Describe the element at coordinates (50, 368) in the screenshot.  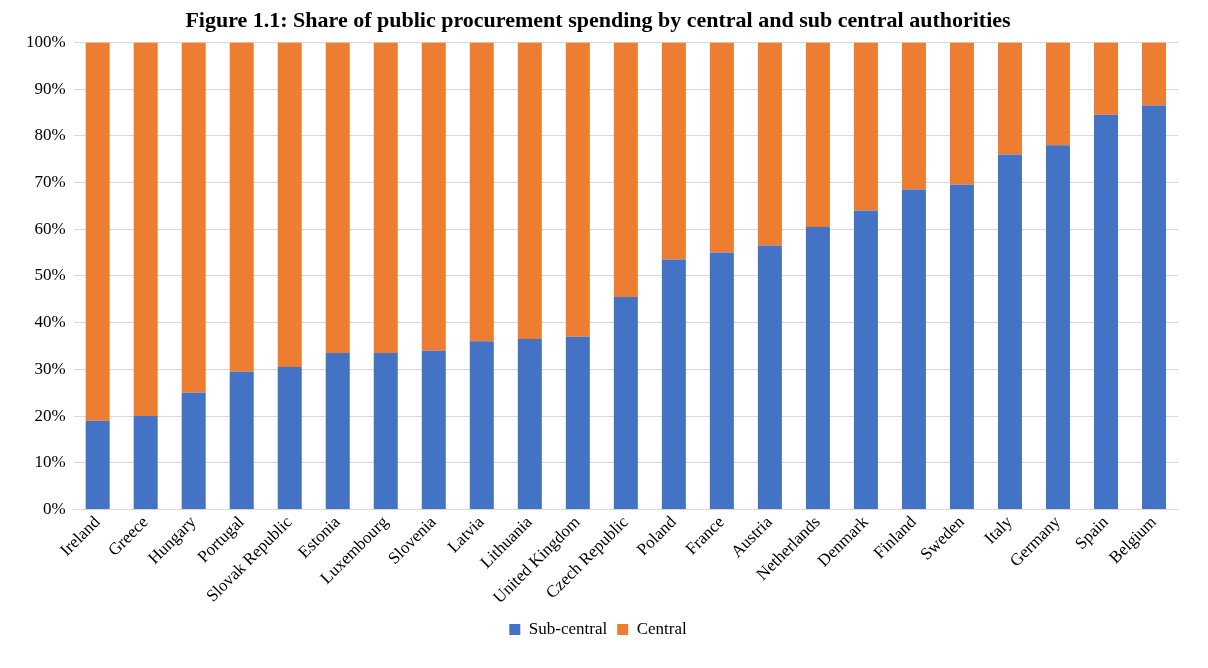
I see `y-tick-label: 30%` at that location.